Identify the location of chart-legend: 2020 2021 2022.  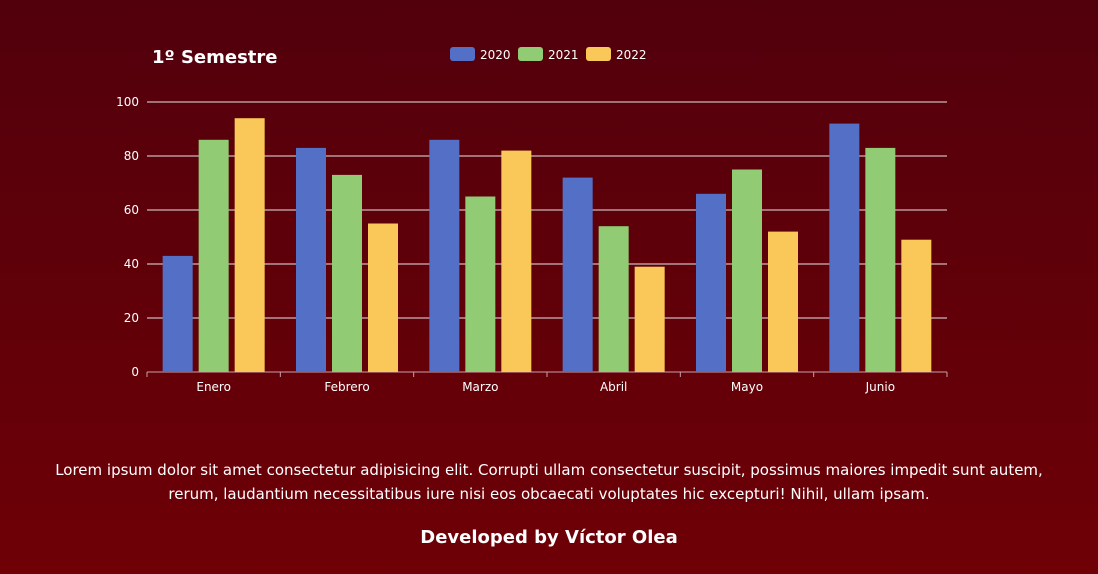
(548, 54).